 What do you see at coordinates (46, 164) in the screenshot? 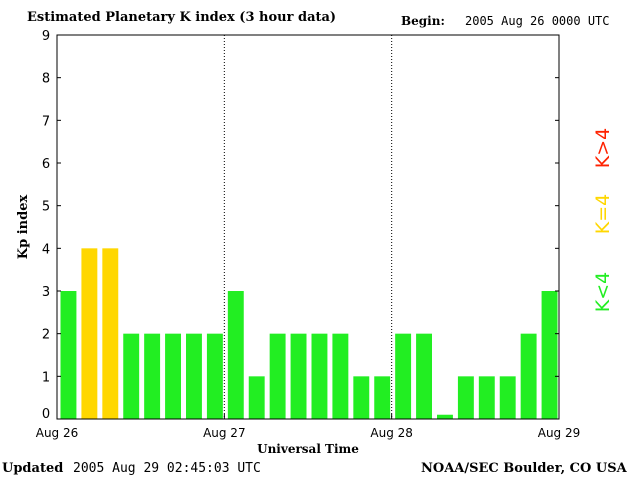
I see `y-tick-label: 6` at bounding box center [46, 164].